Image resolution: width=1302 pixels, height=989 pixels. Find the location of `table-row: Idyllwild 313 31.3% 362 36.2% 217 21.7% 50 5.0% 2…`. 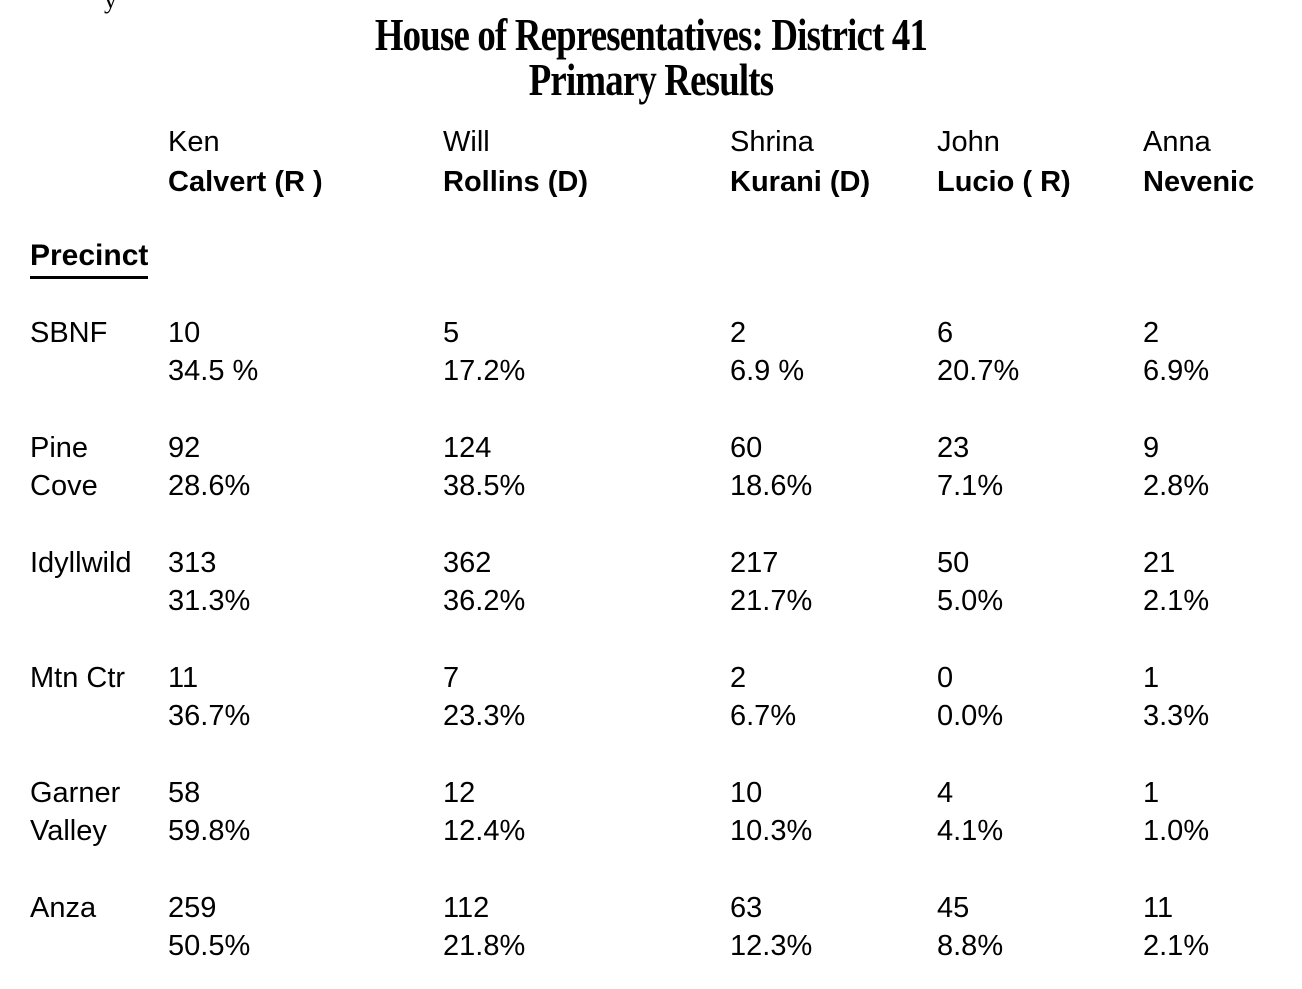

table-row: Idyllwild 313 31.3% 362 36.2% 217 21.7% 50 5.0% 2… is located at coordinates (666, 582).